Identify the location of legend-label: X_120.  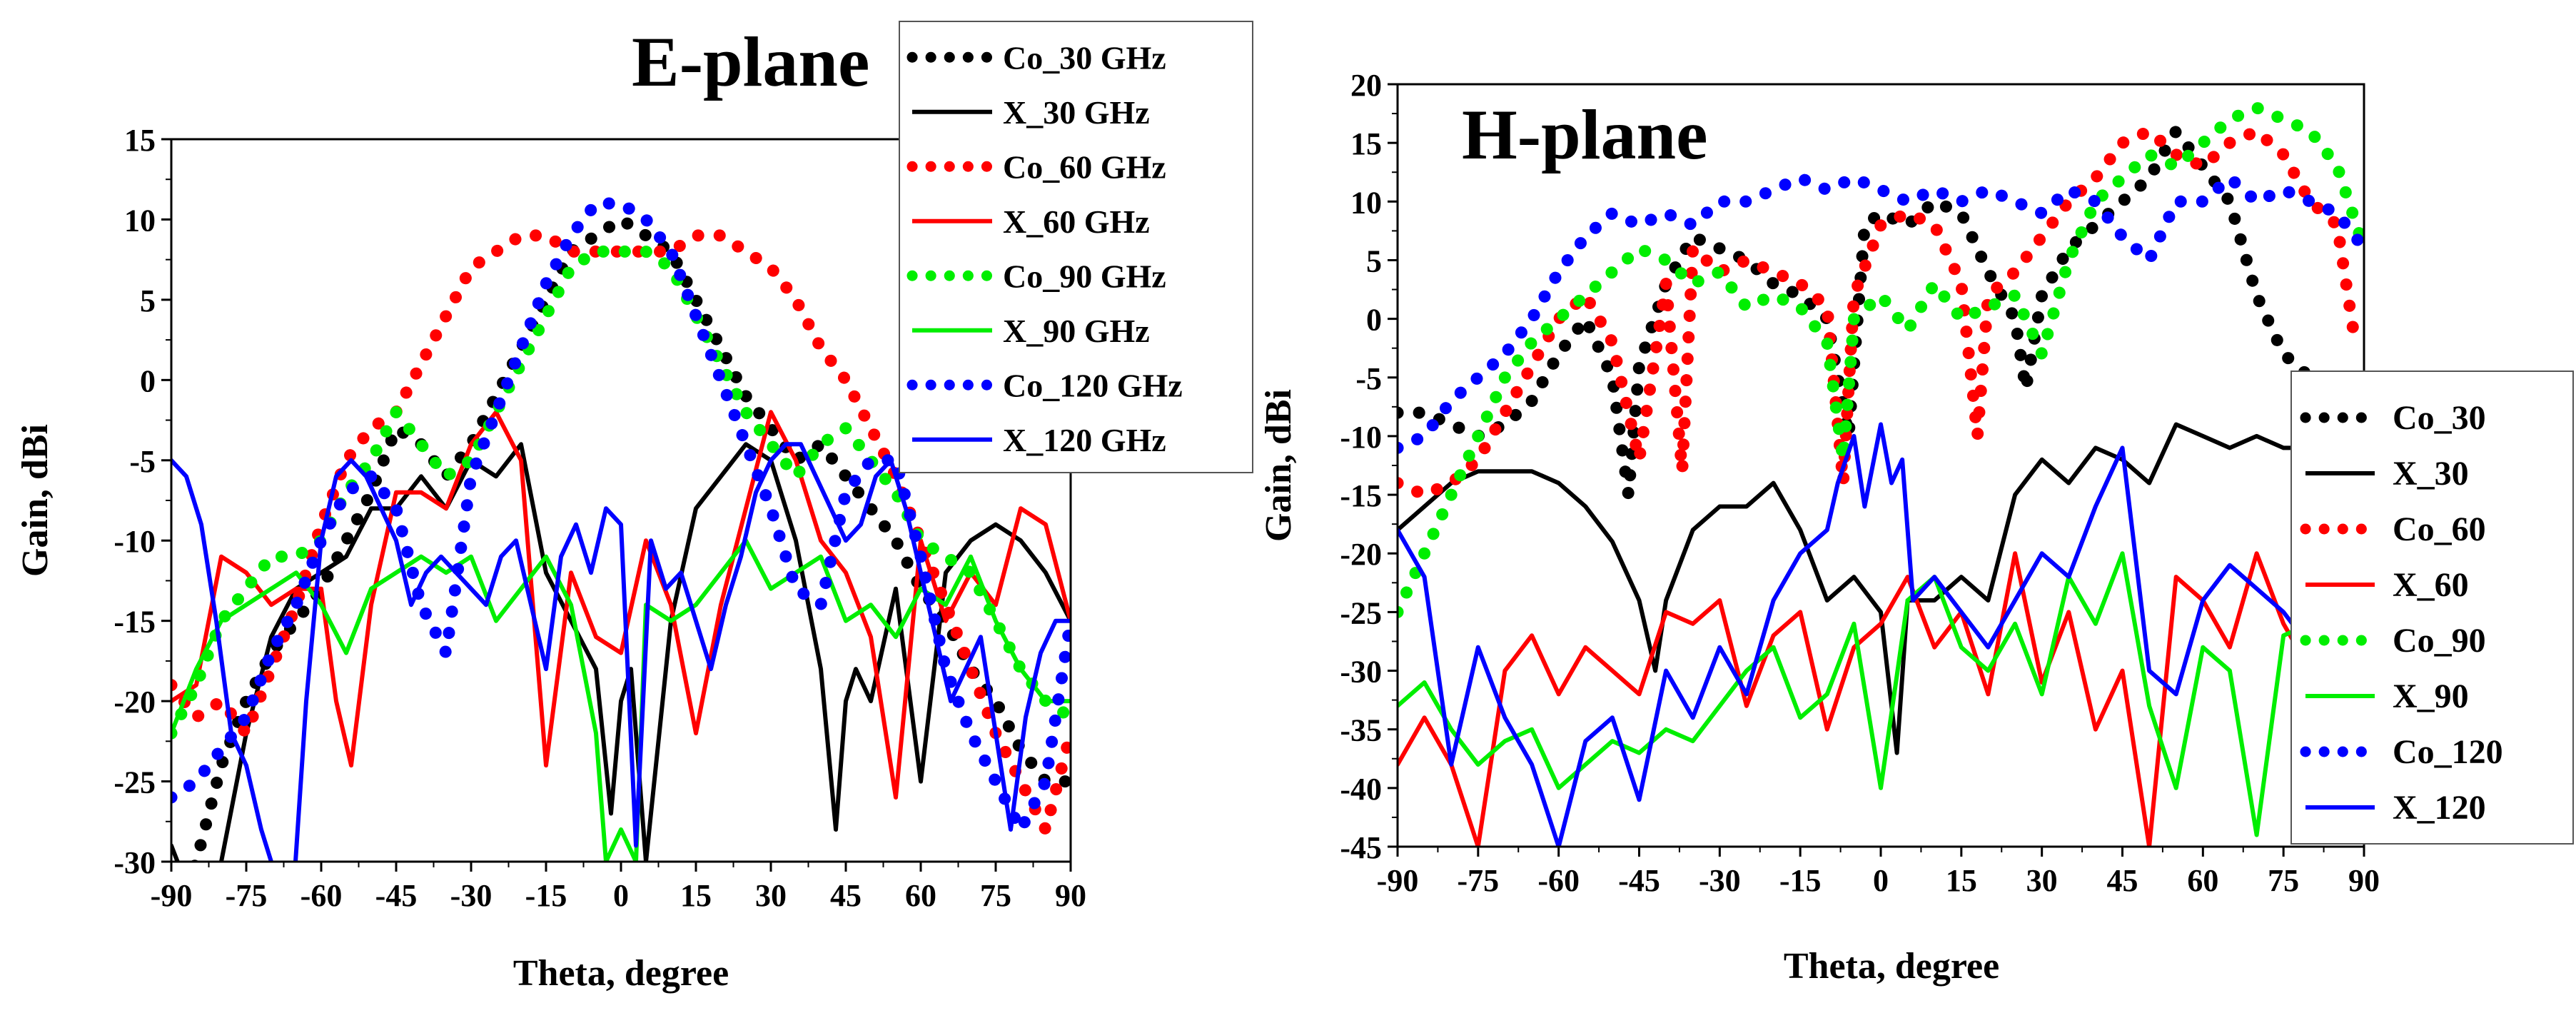
(2439, 808).